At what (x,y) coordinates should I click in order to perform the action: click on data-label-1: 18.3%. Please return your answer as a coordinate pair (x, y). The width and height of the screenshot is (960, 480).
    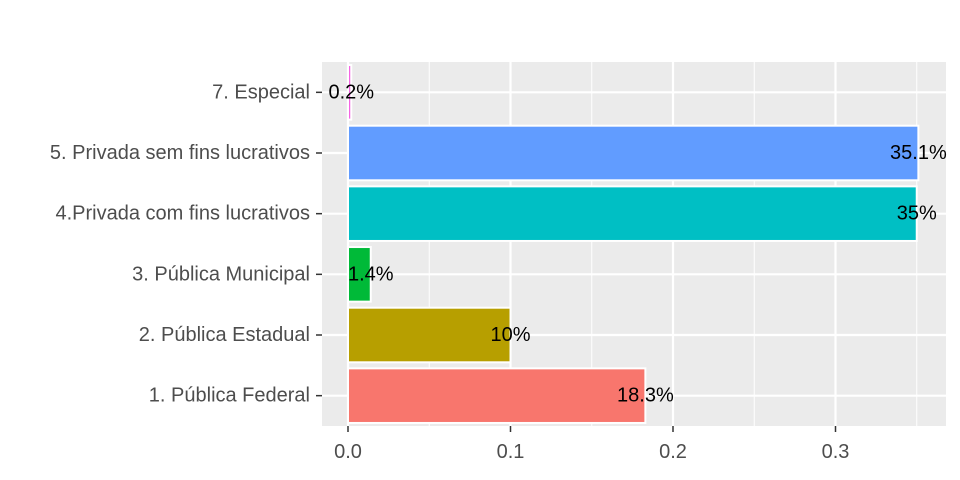
    Looking at the image, I should click on (645, 396).